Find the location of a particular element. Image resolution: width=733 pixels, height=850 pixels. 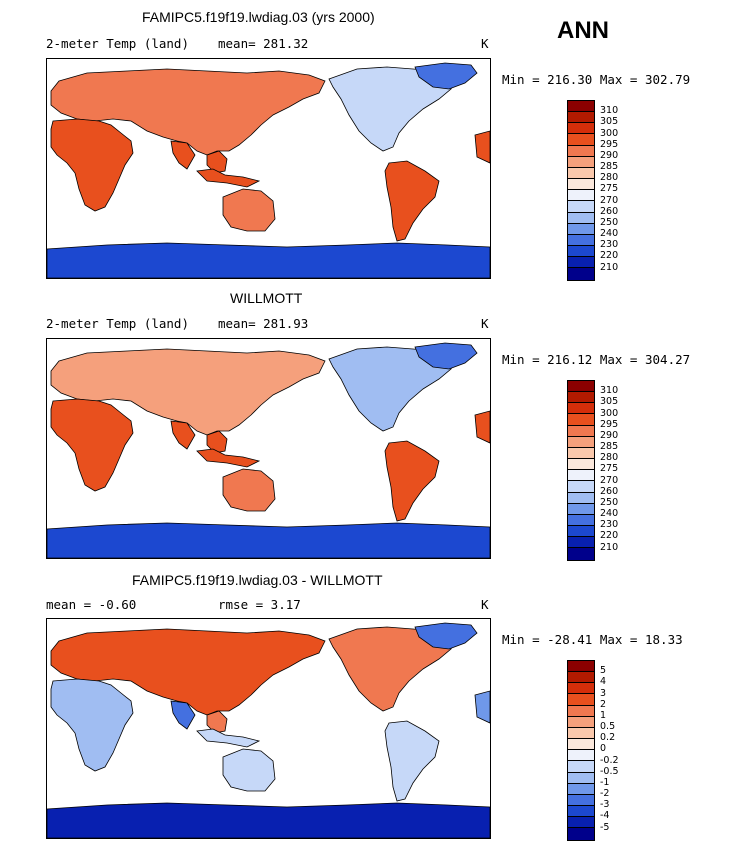

colorbar-tick-label: 0.2 is located at coordinates (608, 738).